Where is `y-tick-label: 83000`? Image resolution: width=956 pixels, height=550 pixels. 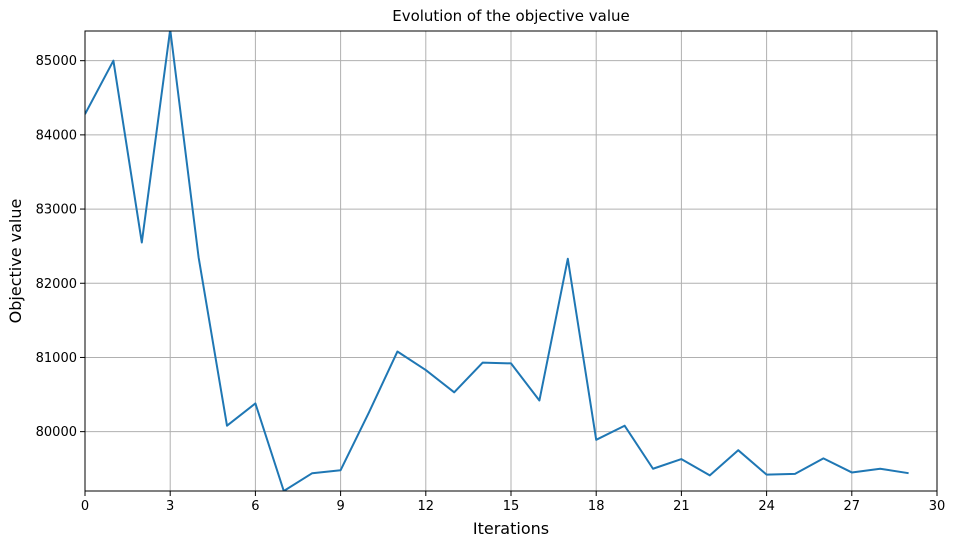
y-tick-label: 83000 is located at coordinates (56, 210).